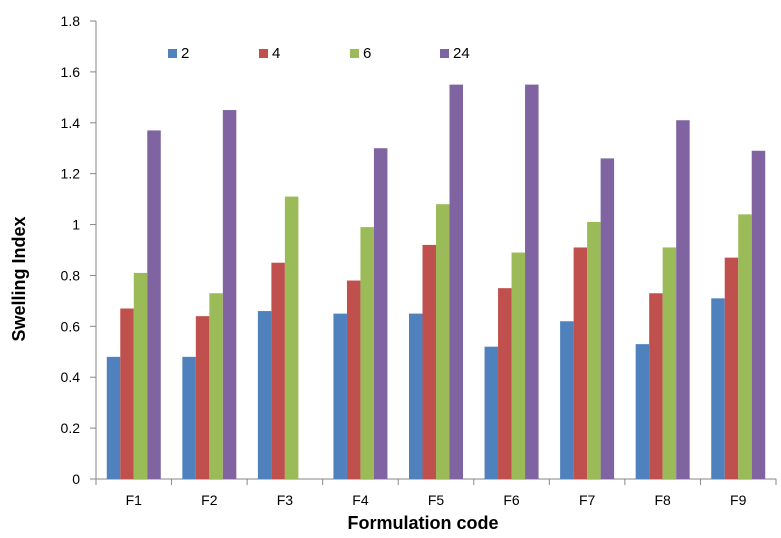  What do you see at coordinates (360, 500) in the screenshot?
I see `x-tick-label: F4` at bounding box center [360, 500].